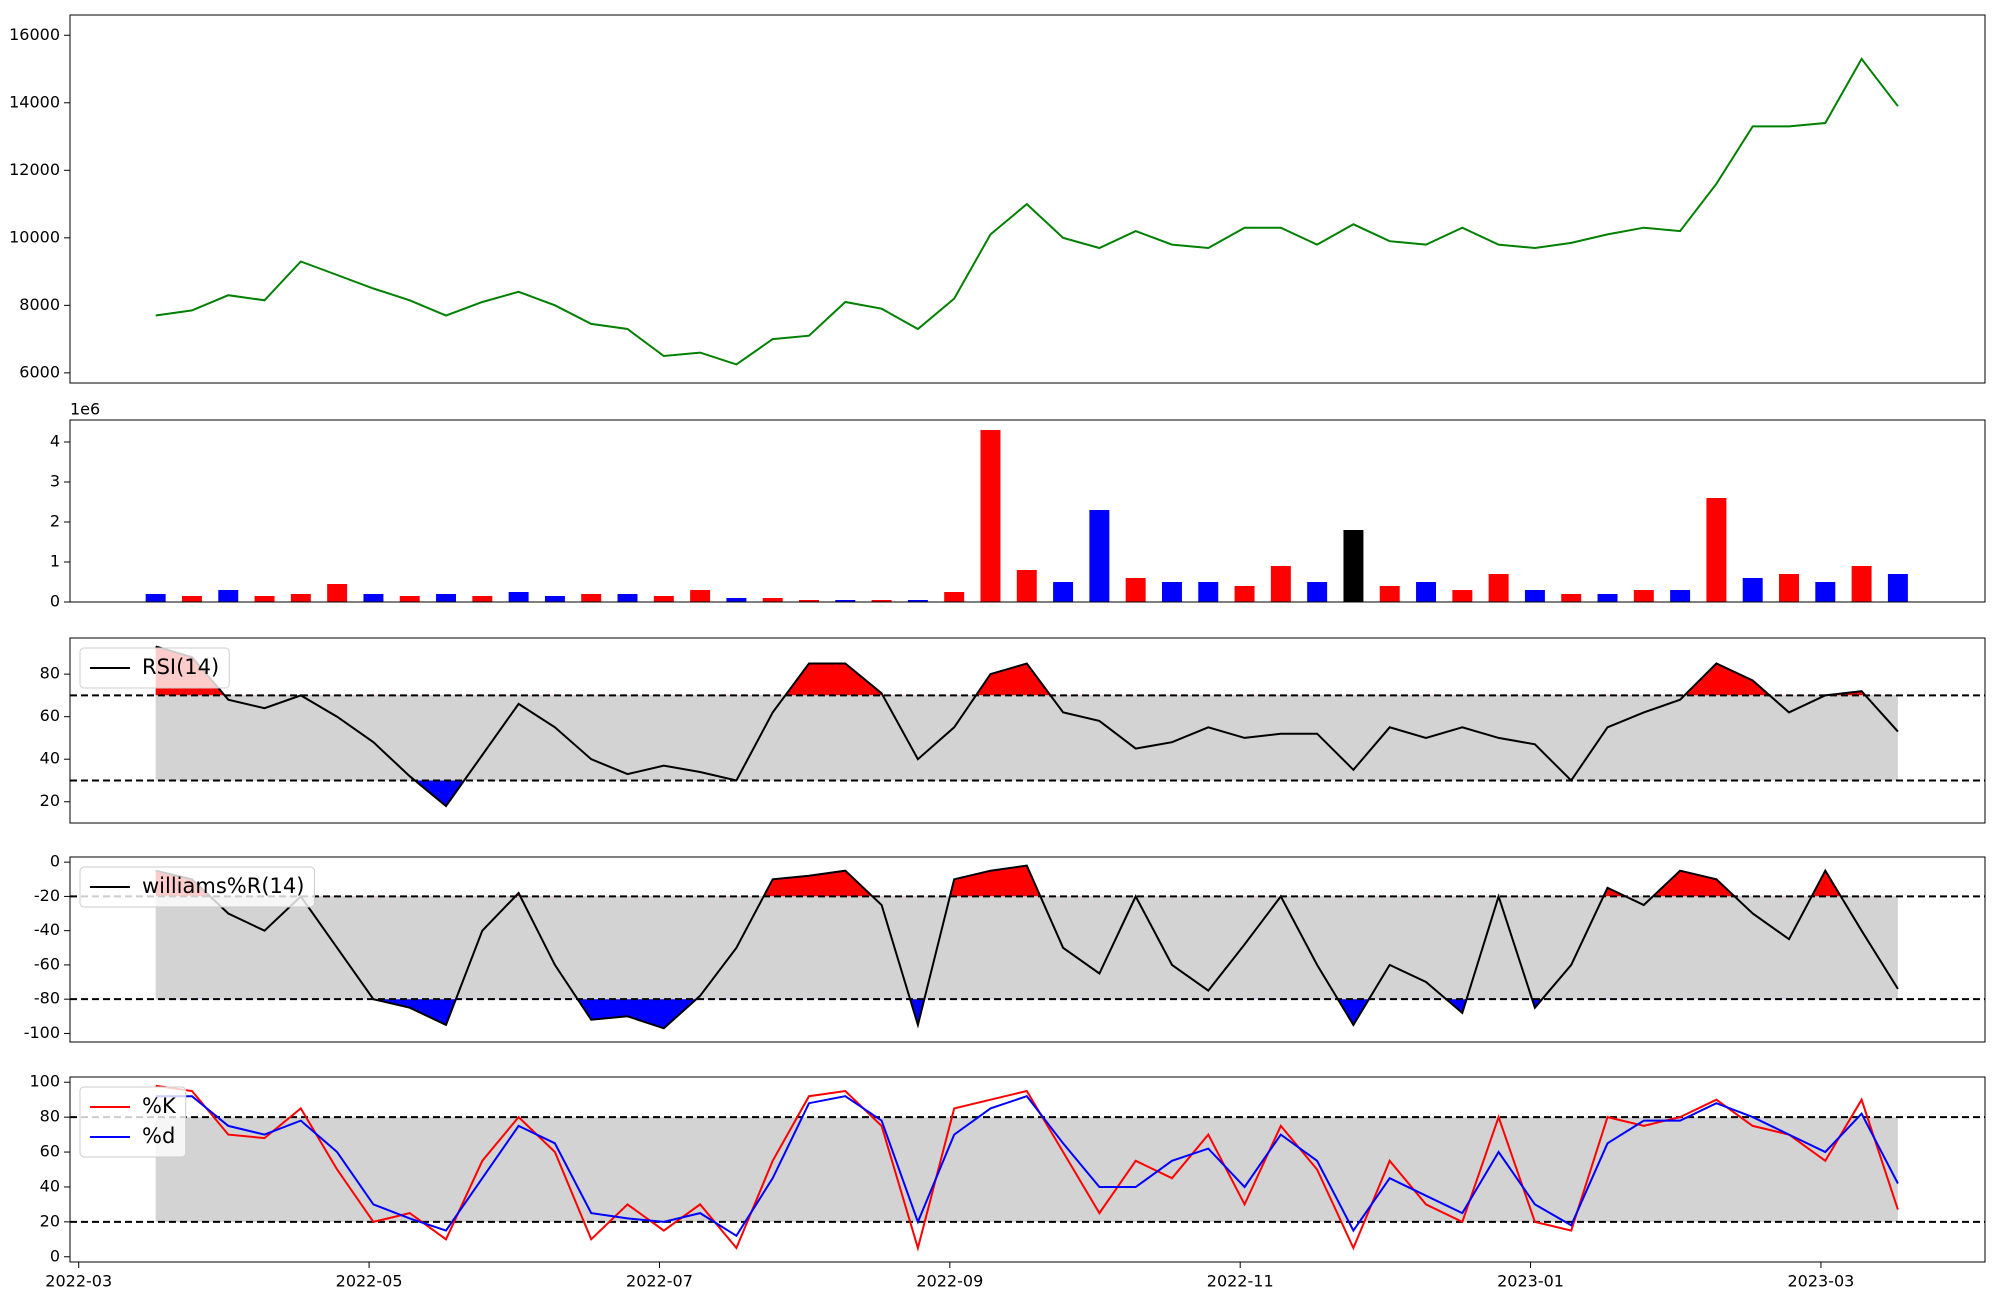 Image resolution: width=2000 pixels, height=1300 pixels. I want to click on x-tick-label: 2022-11, so click(1240, 1281).